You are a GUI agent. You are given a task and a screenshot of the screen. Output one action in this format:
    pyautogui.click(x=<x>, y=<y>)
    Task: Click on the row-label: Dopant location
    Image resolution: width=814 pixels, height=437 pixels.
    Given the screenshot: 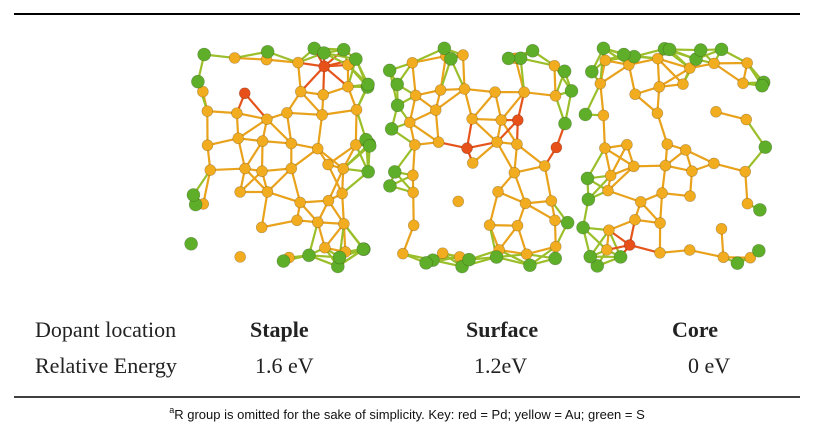 What is the action you would take?
    pyautogui.click(x=105, y=329)
    